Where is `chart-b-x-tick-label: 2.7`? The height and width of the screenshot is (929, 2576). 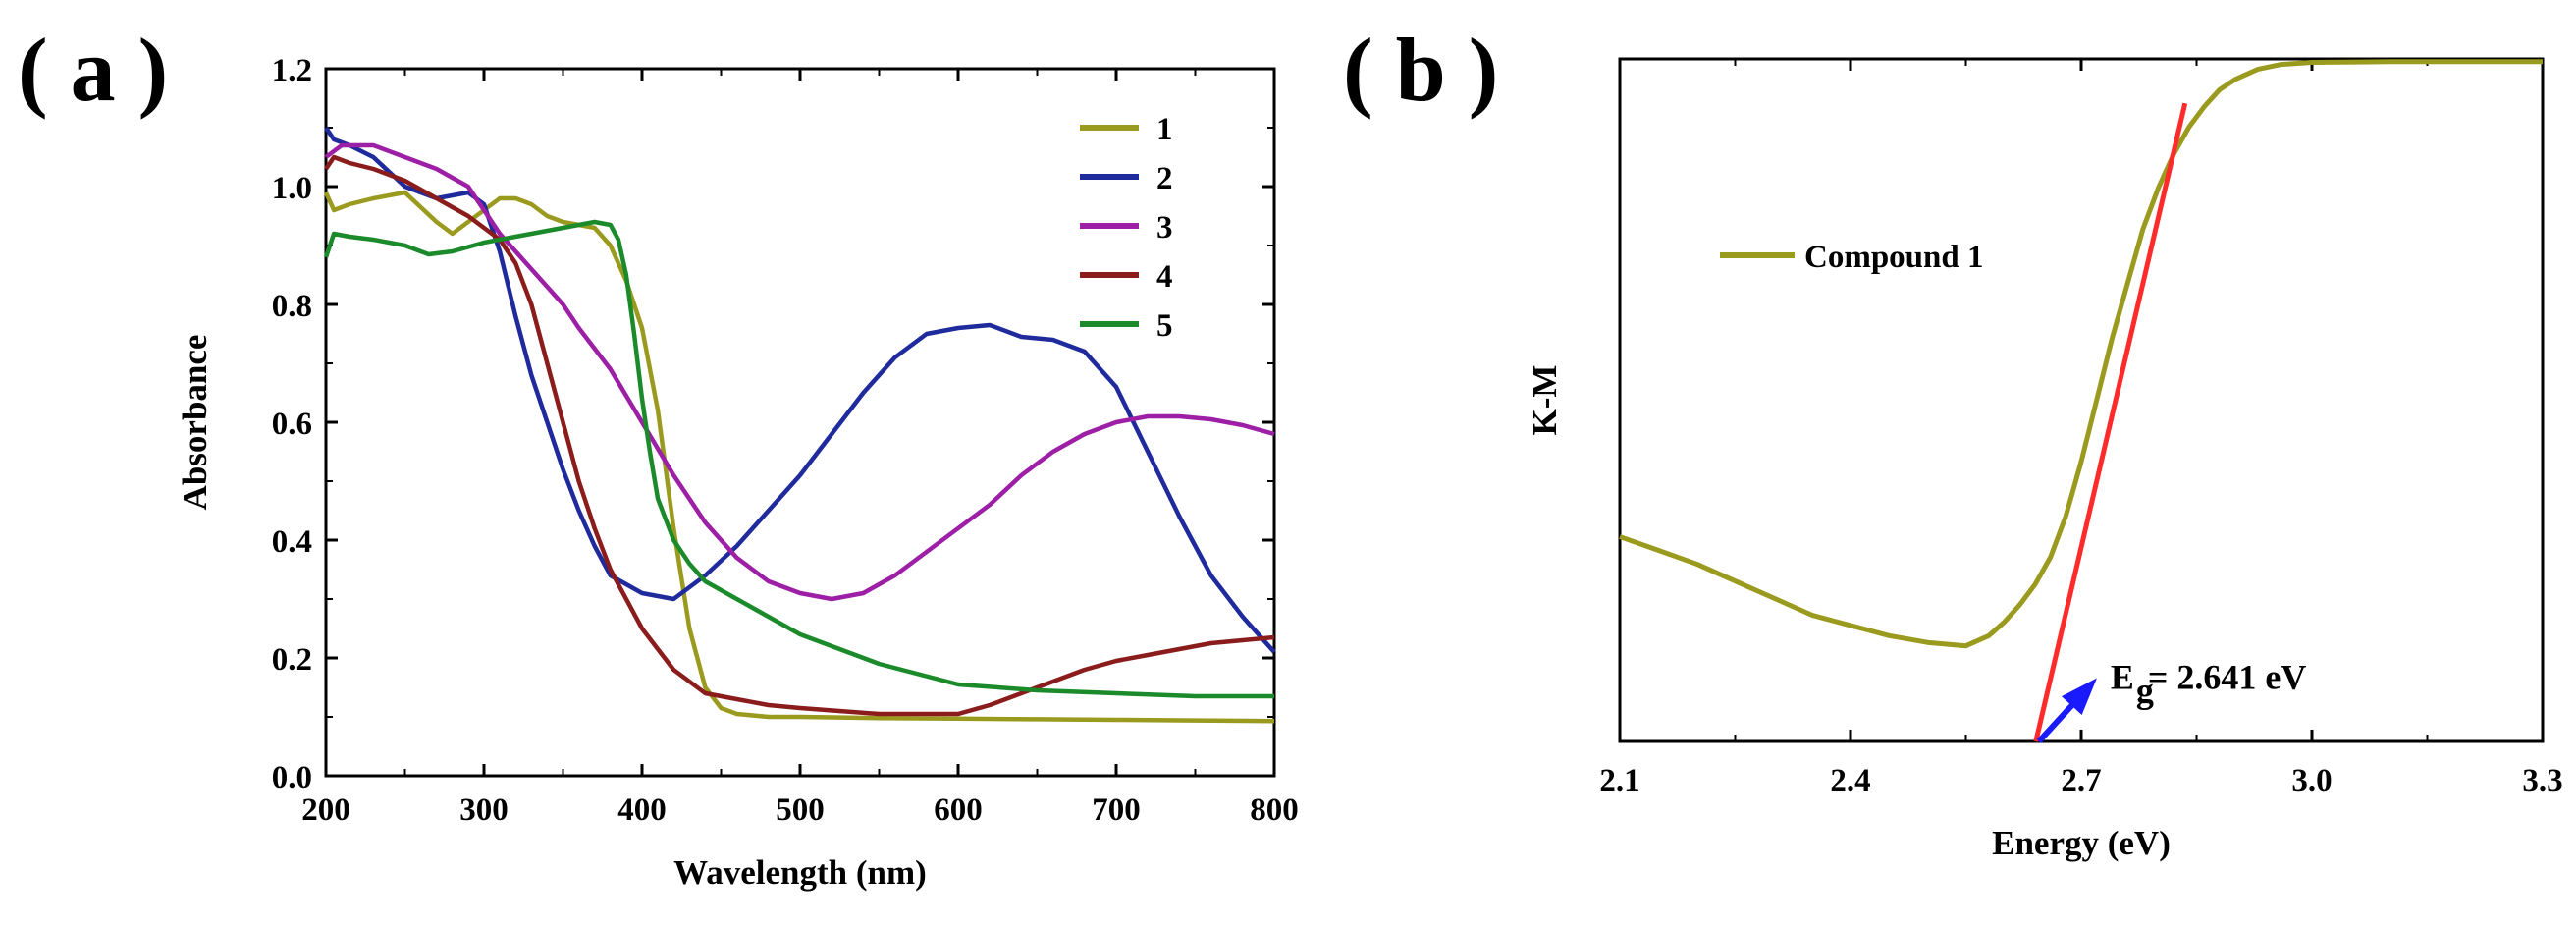 chart-b-x-tick-label: 2.7 is located at coordinates (2081, 781).